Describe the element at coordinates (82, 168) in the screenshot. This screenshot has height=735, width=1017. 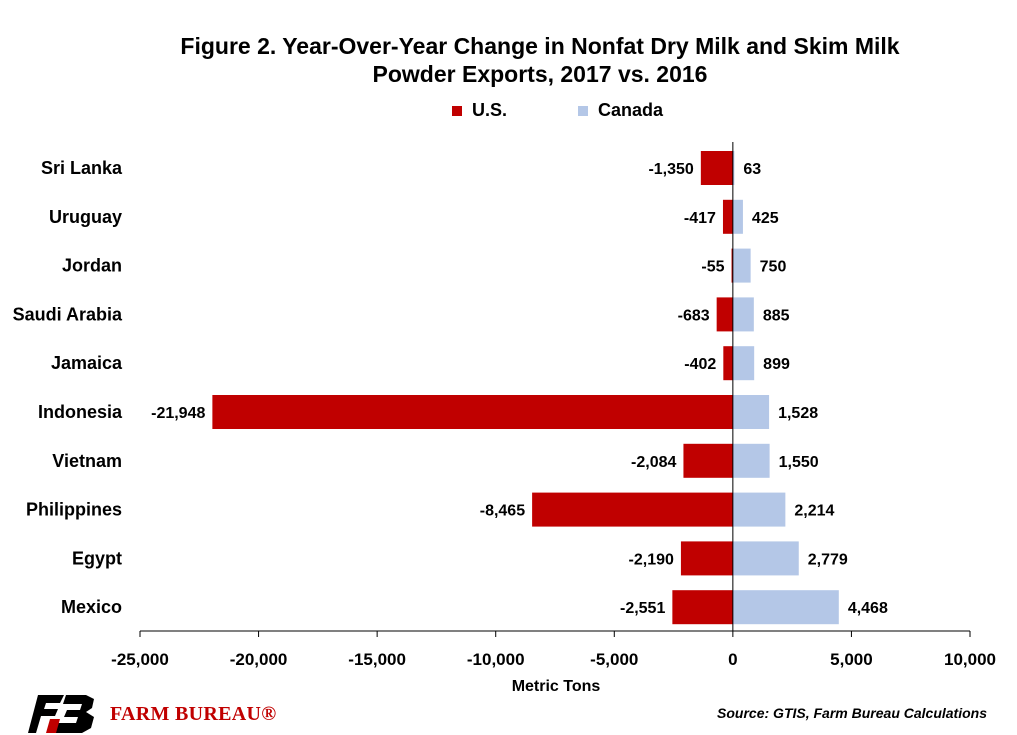
I see `category-label-sri-lanka: Sri Lanka` at that location.